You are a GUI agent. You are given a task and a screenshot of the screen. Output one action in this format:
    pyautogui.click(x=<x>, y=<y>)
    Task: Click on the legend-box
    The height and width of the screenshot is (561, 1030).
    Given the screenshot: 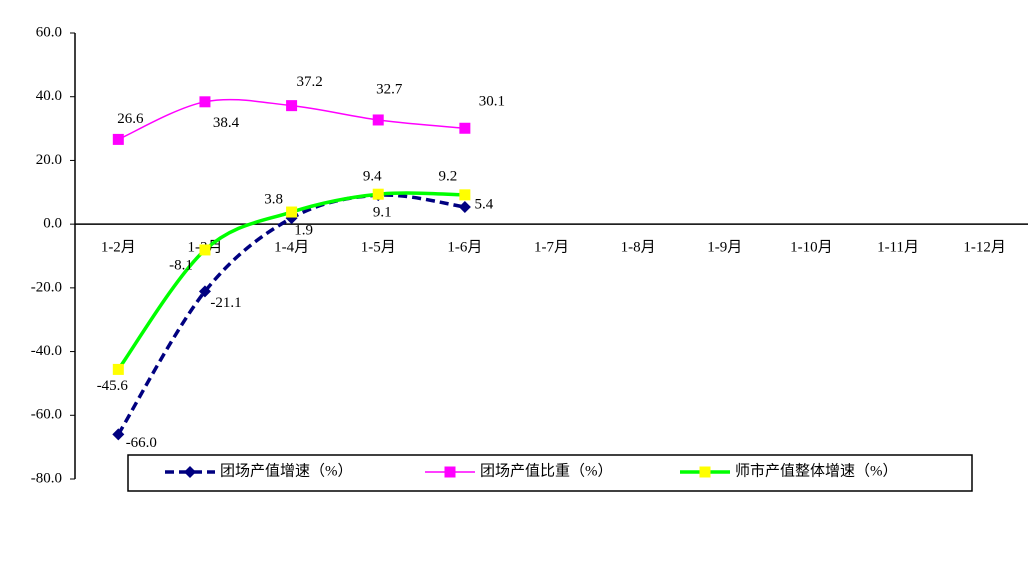 What is the action you would take?
    pyautogui.click(x=550, y=473)
    